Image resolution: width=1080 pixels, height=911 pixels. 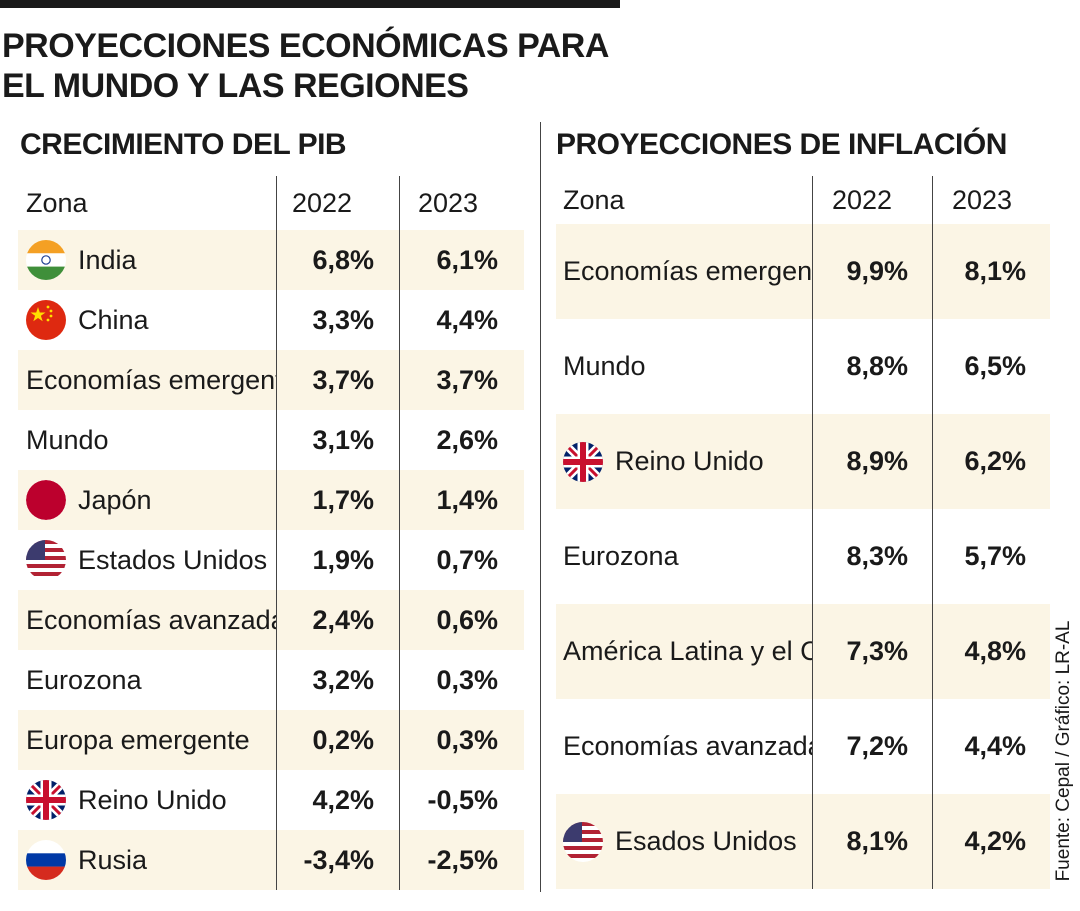 What do you see at coordinates (151, 619) in the screenshot?
I see `zone-label: Economías avanzadas` at bounding box center [151, 619].